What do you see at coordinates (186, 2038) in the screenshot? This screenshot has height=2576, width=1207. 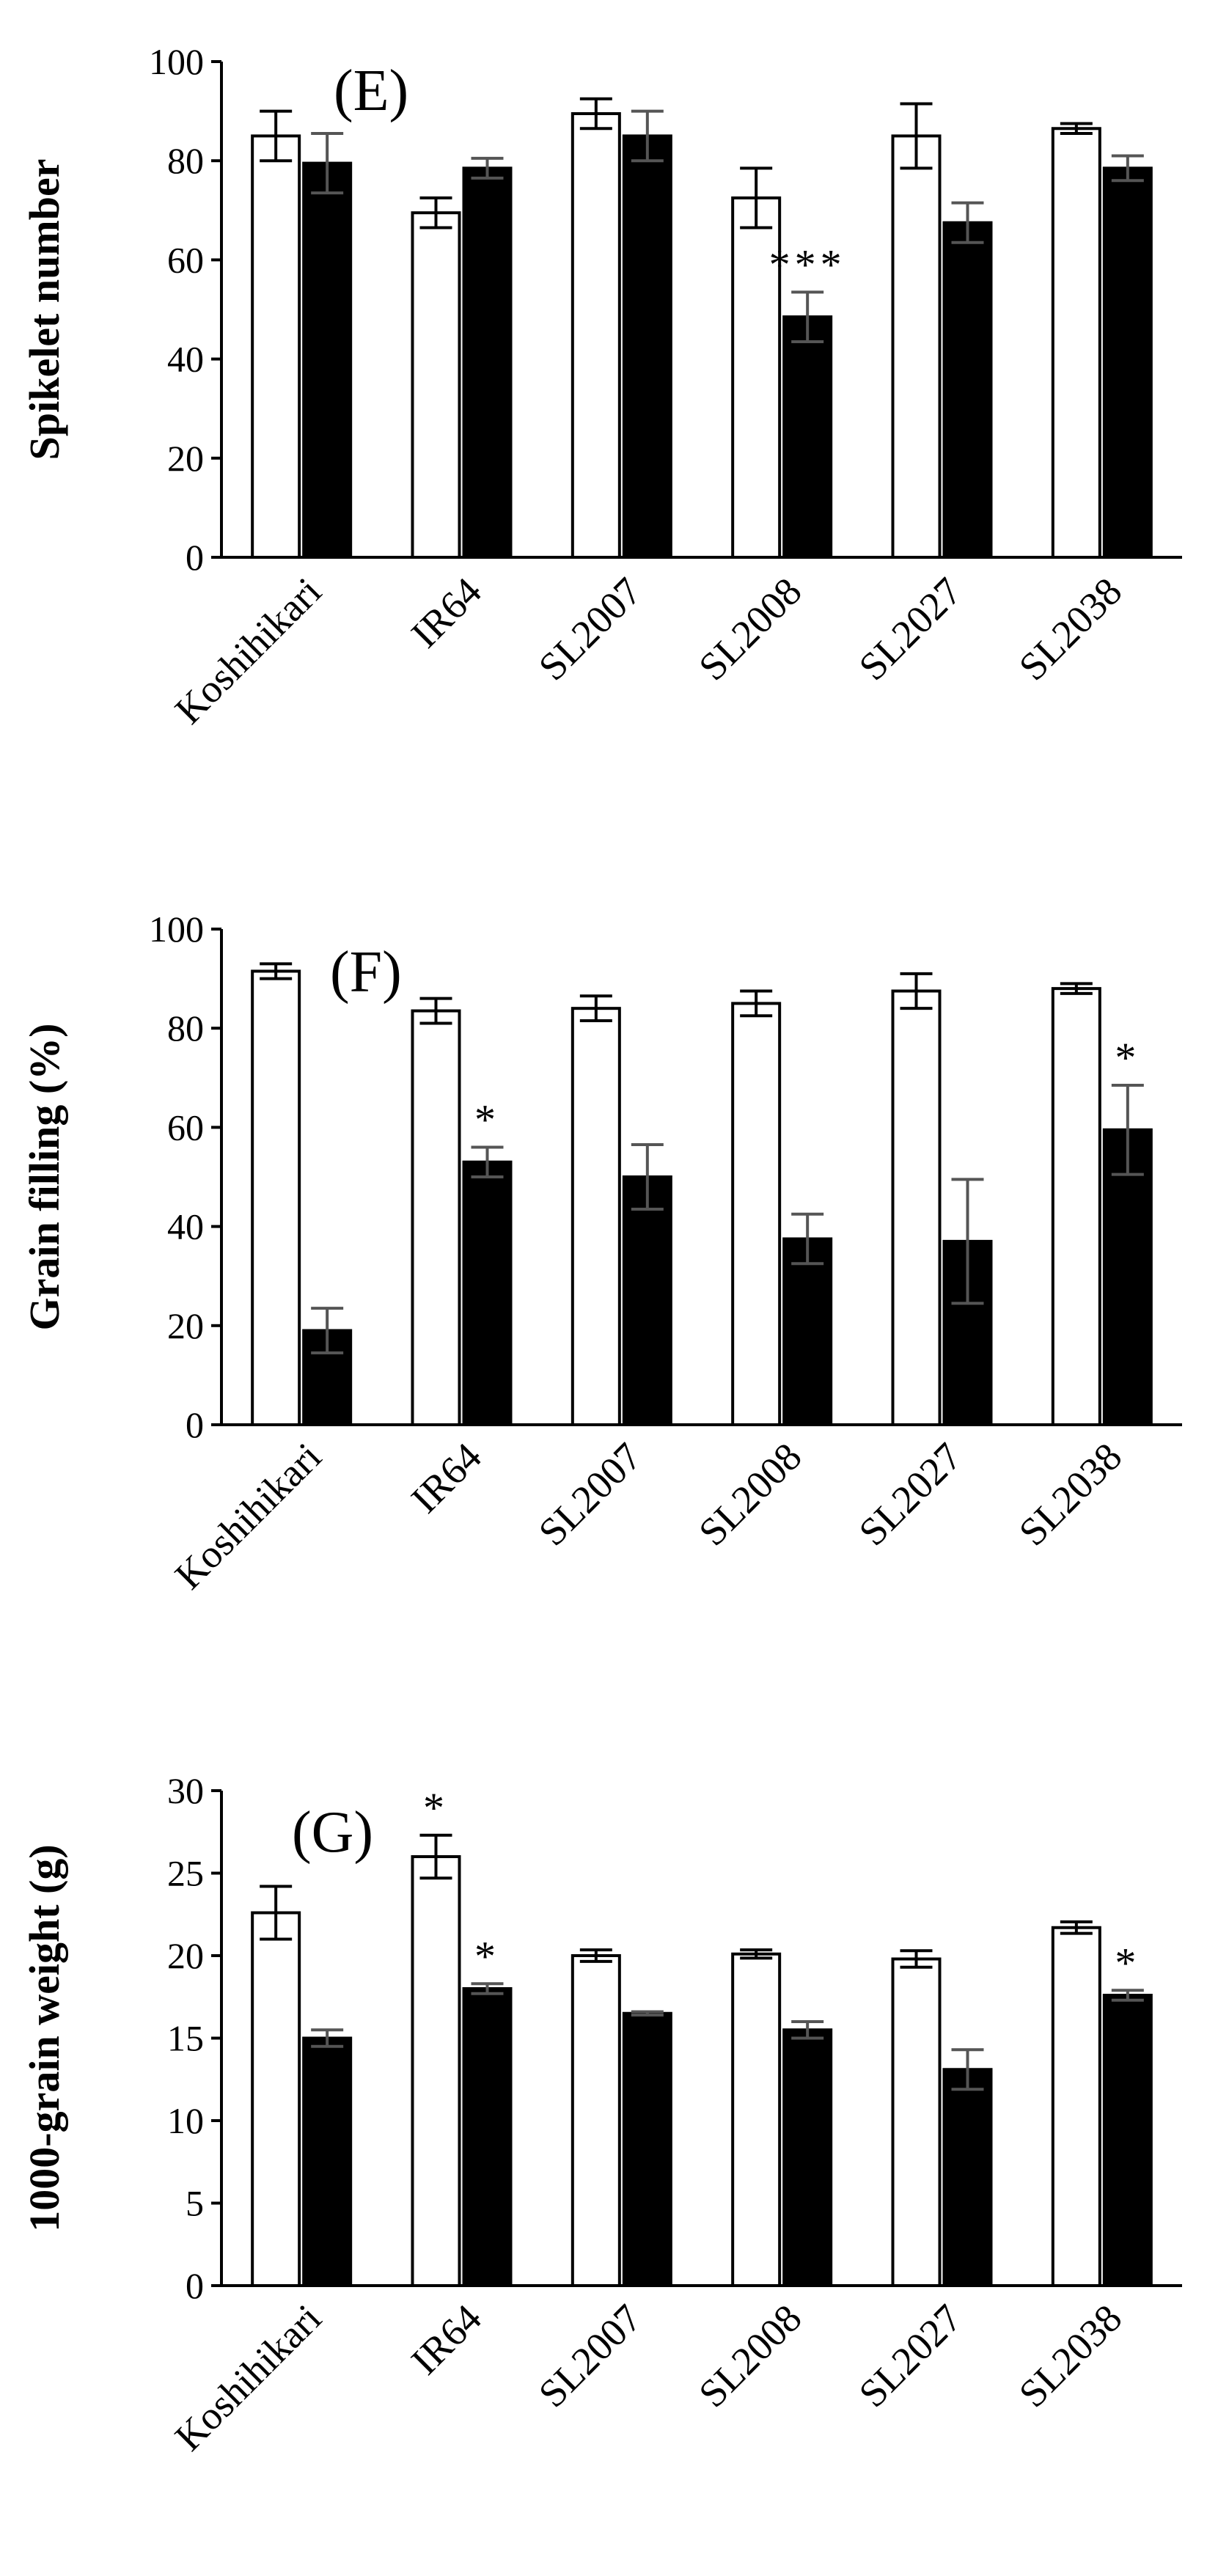 I see `y-tick-label: 15` at bounding box center [186, 2038].